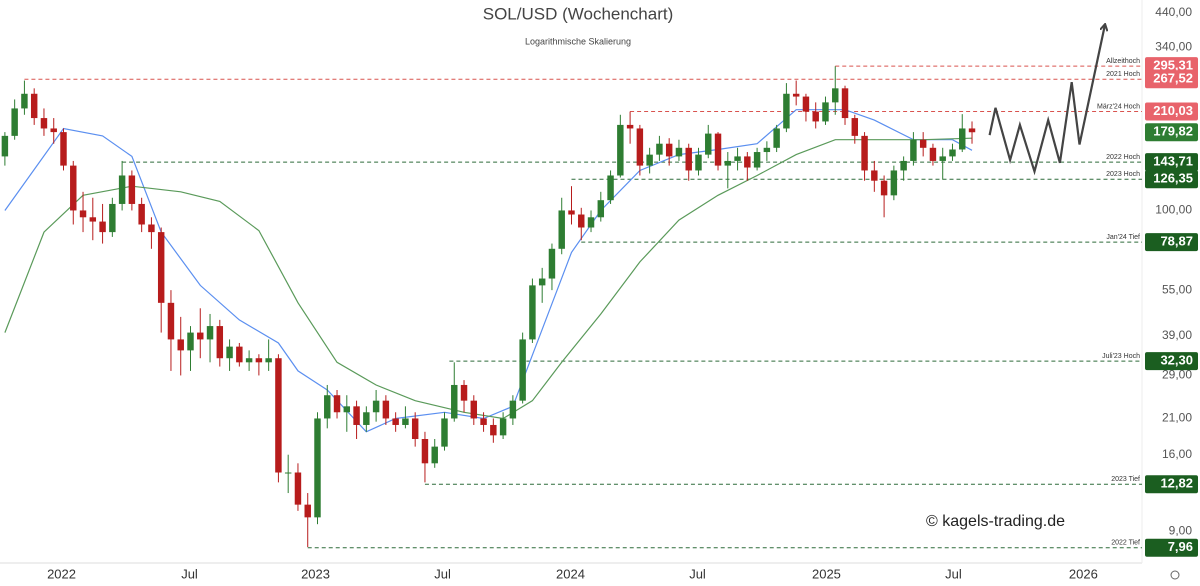  I want to click on x-tick-label: 2023, so click(315, 573).